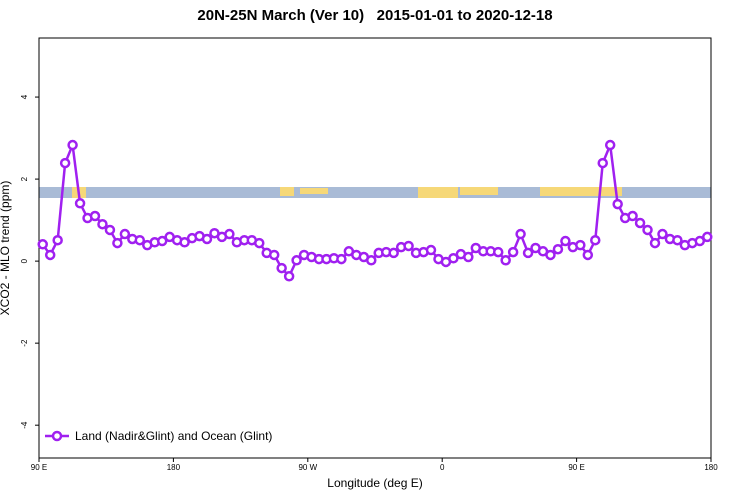 The width and height of the screenshot is (750, 500). I want to click on y-tick-label: -2, so click(24, 343).